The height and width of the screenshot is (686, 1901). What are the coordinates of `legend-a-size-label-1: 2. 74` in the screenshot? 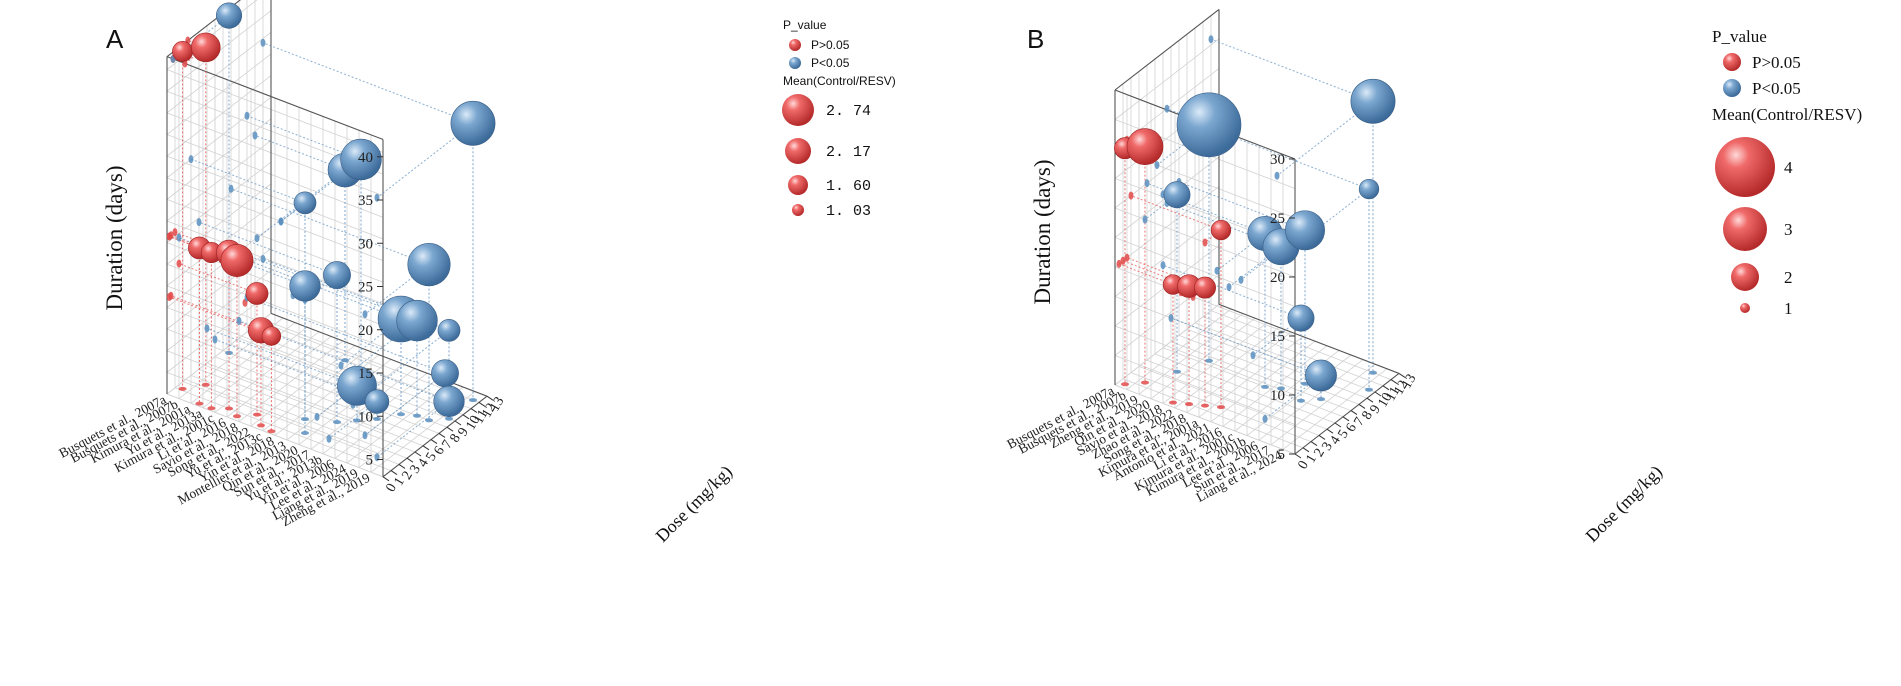 It's located at (848, 111).